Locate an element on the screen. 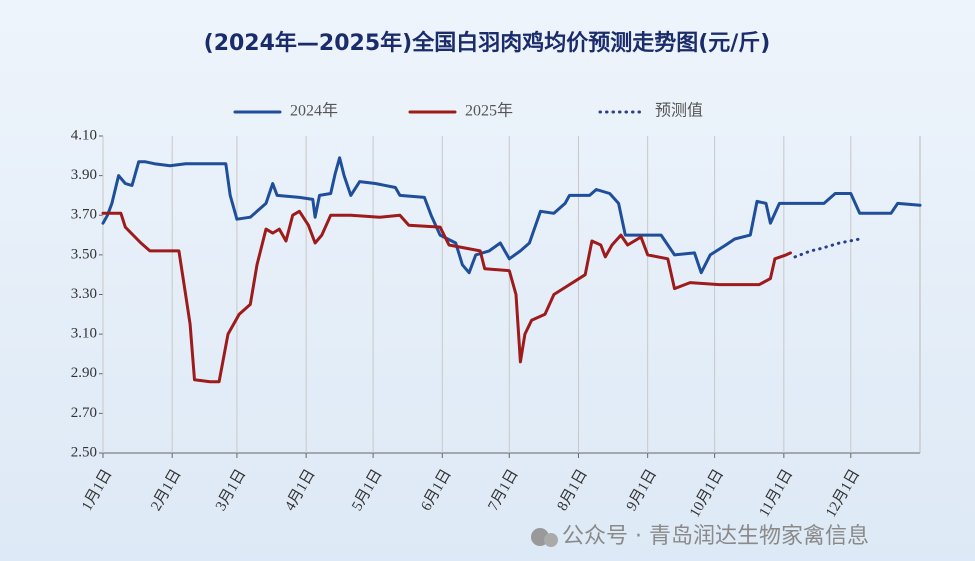  y-tick-label: 2.90 is located at coordinates (84, 373).